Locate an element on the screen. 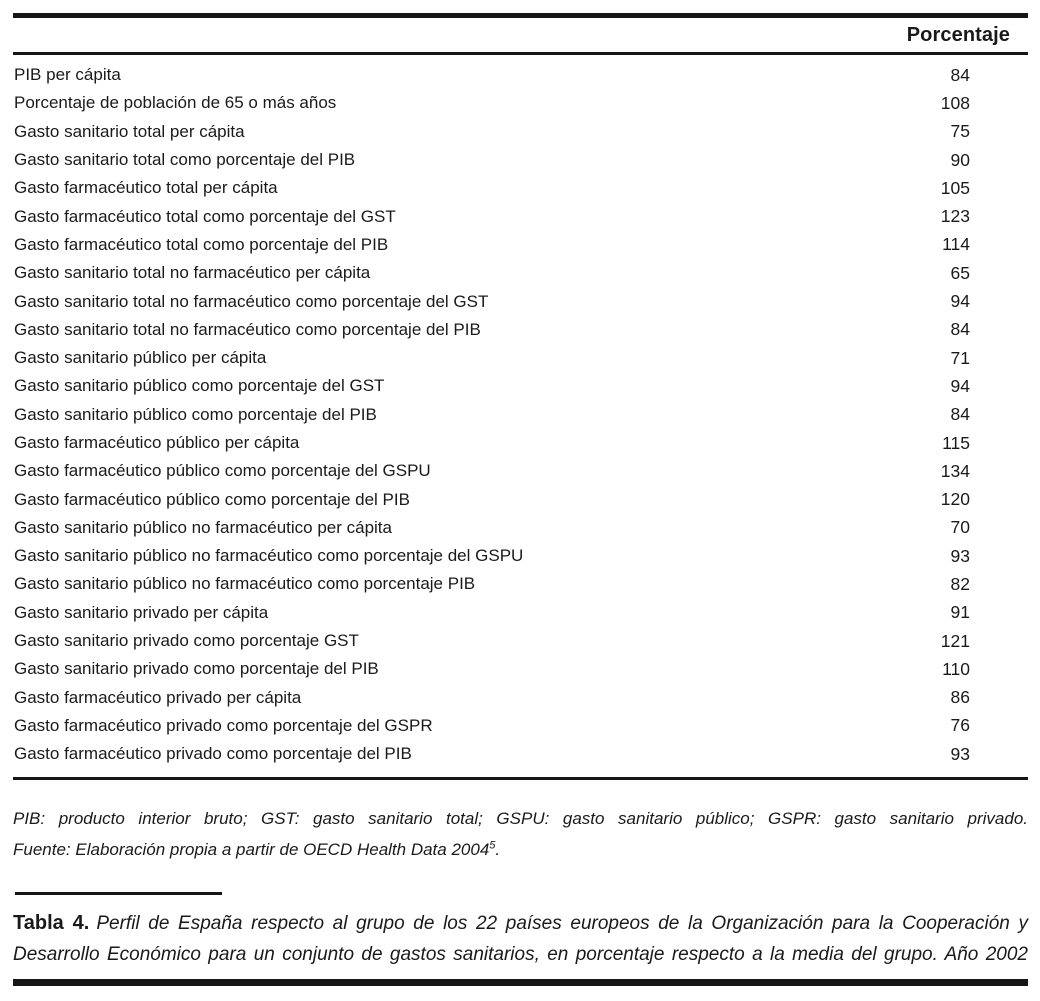 The image size is (1040, 1001). table-bottom-rule is located at coordinates (520, 779).